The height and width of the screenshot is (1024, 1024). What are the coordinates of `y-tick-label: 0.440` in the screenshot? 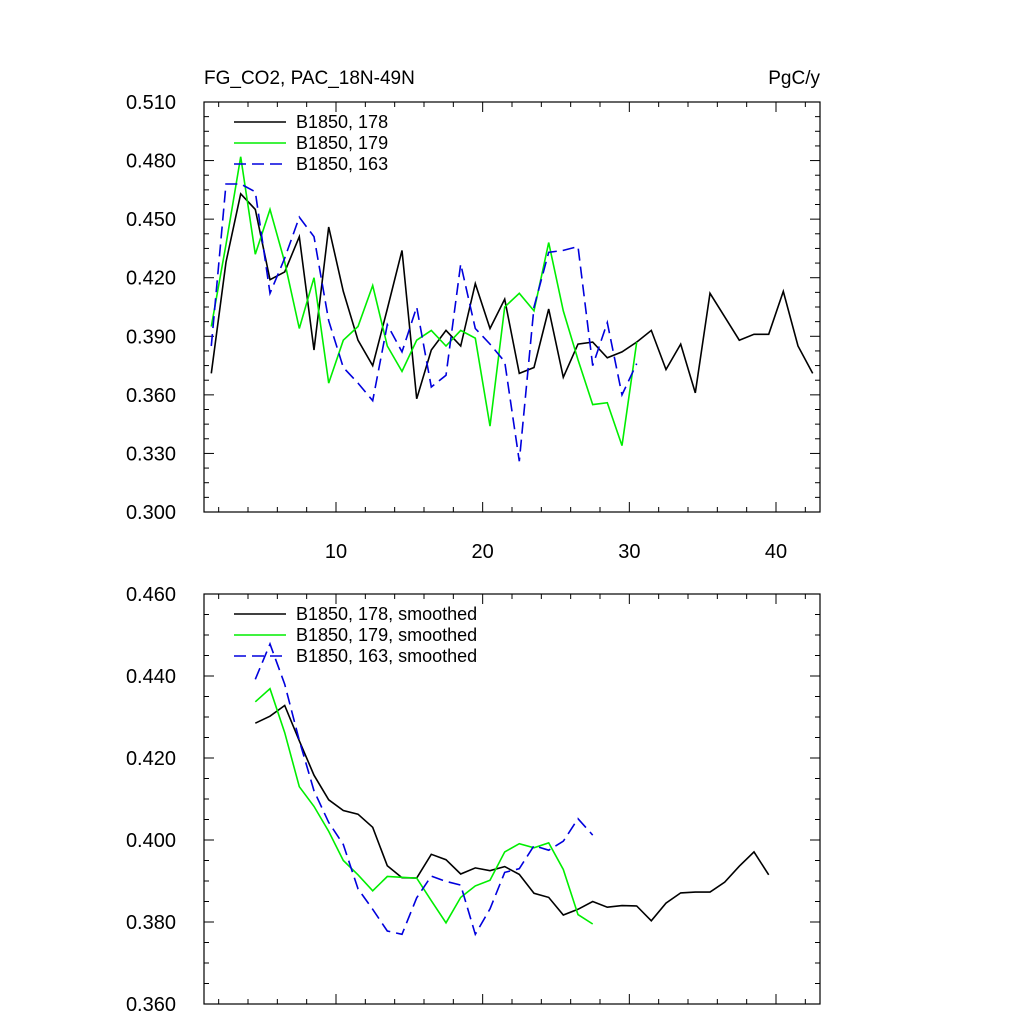 It's located at (151, 677).